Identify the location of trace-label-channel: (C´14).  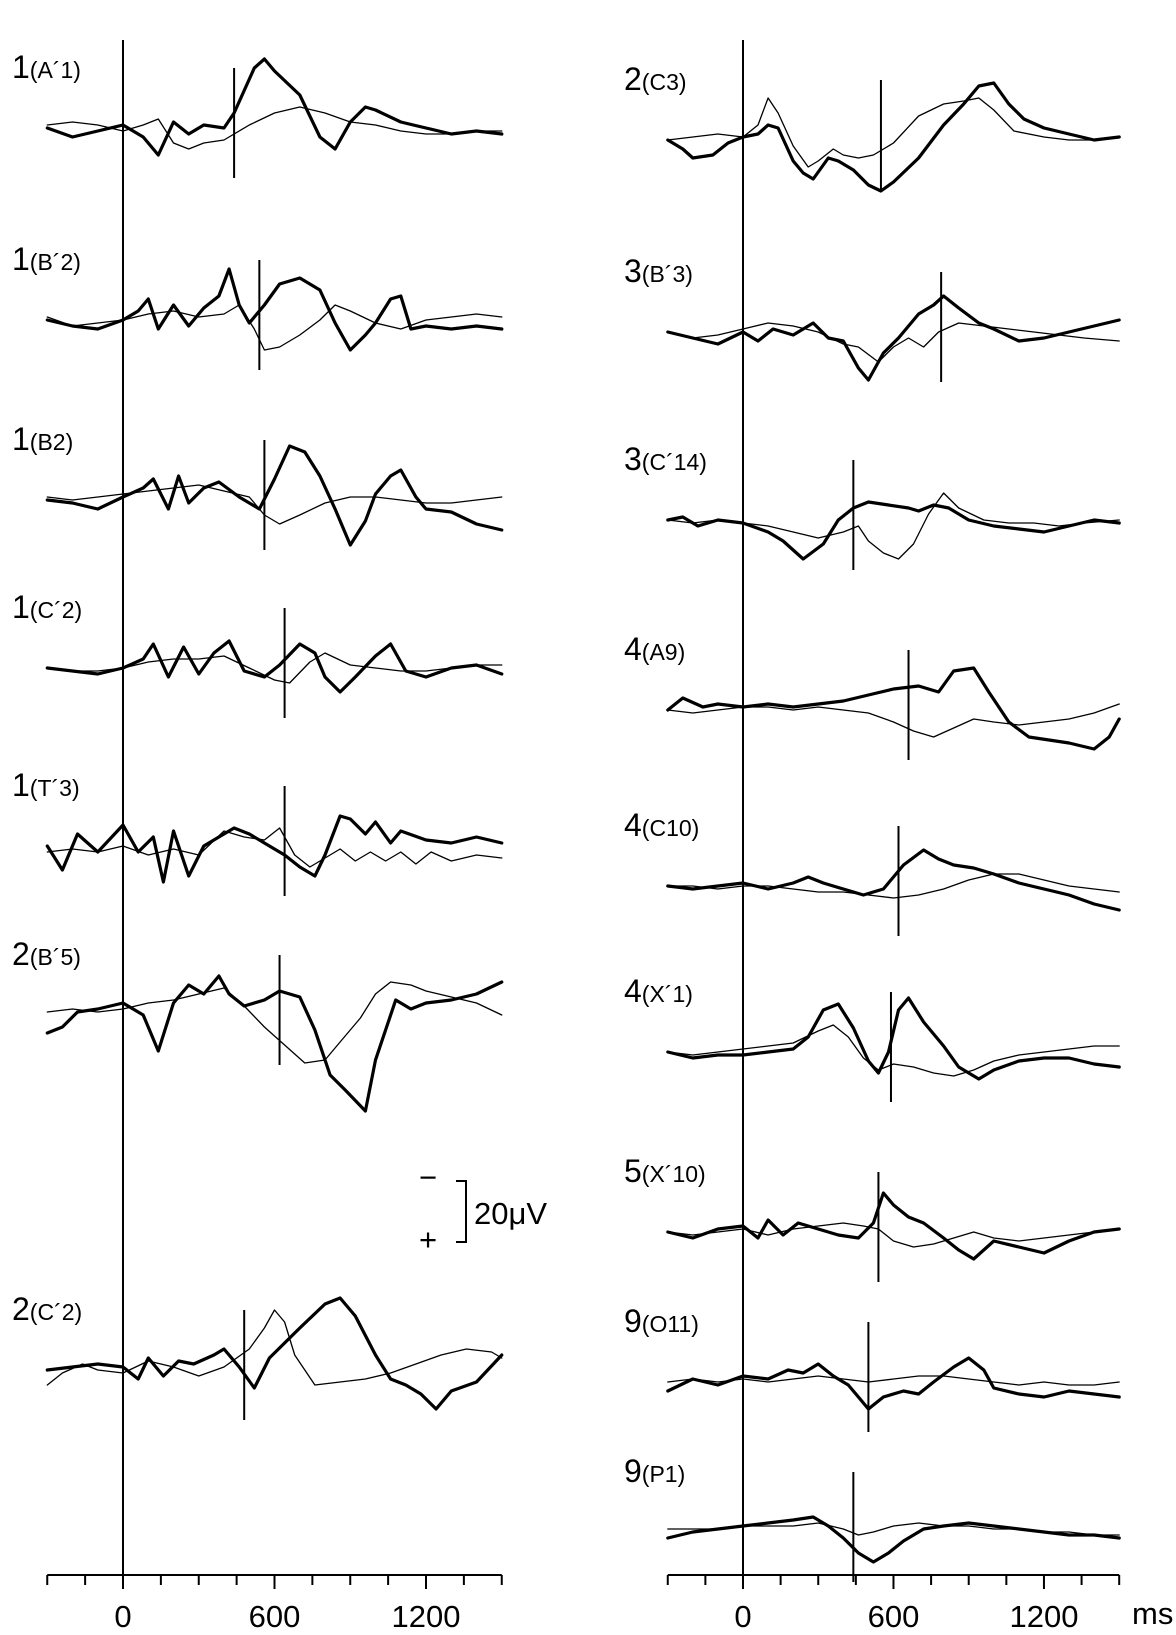
(674, 462).